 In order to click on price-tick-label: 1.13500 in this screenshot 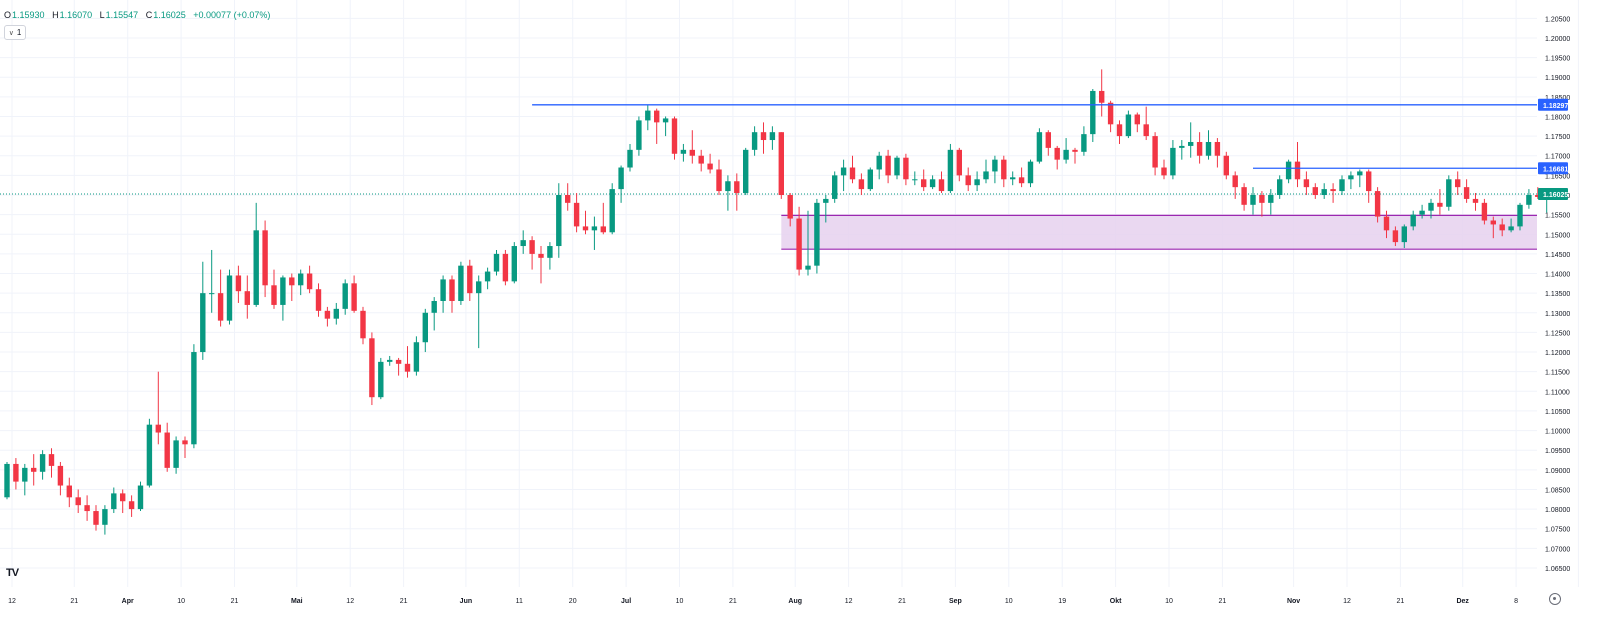, I will do `click(1557, 294)`.